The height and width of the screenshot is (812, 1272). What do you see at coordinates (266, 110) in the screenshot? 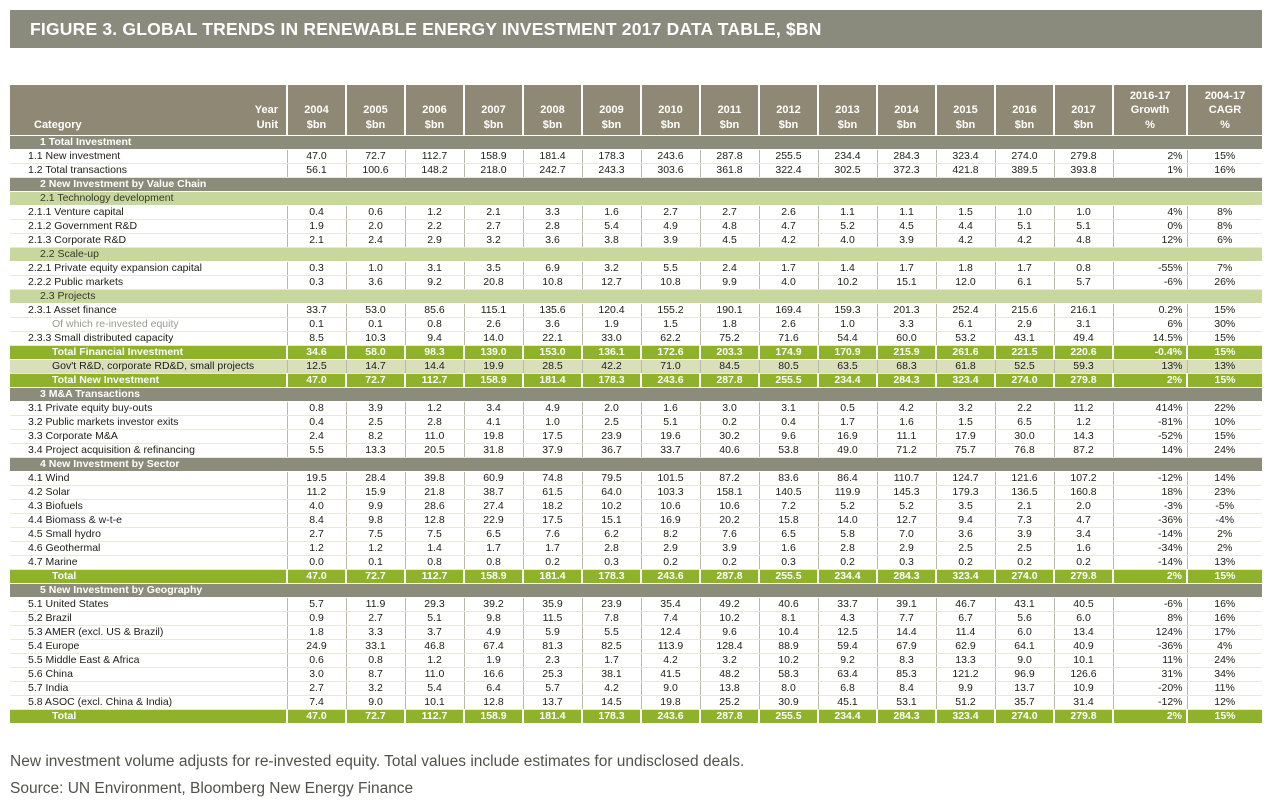
I see `year-label: Year` at bounding box center [266, 110].